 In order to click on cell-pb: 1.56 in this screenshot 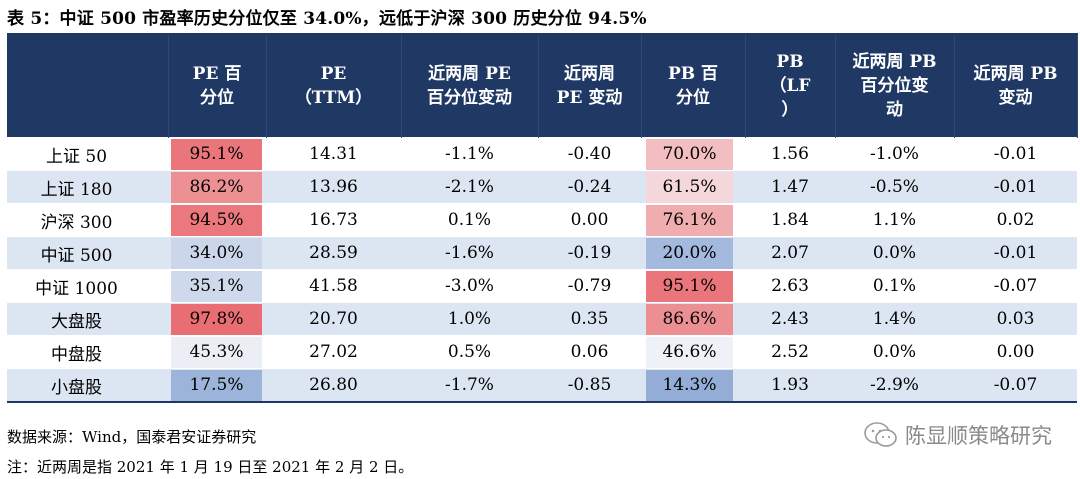, I will do `click(790, 154)`.